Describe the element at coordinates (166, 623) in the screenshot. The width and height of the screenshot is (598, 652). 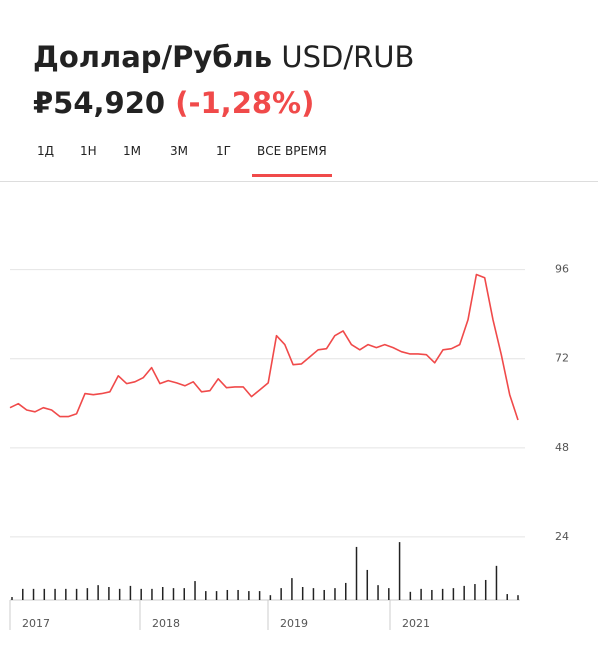
I see `x-tick-label: 2018` at that location.